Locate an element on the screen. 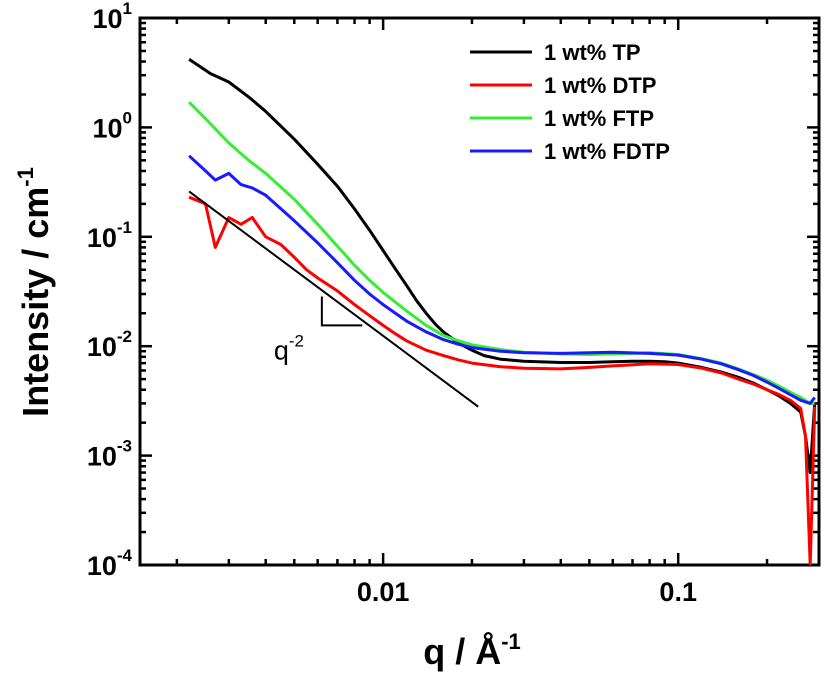 This screenshot has width=824, height=674. y-tick-label: 10⁻² is located at coordinates (109, 344).